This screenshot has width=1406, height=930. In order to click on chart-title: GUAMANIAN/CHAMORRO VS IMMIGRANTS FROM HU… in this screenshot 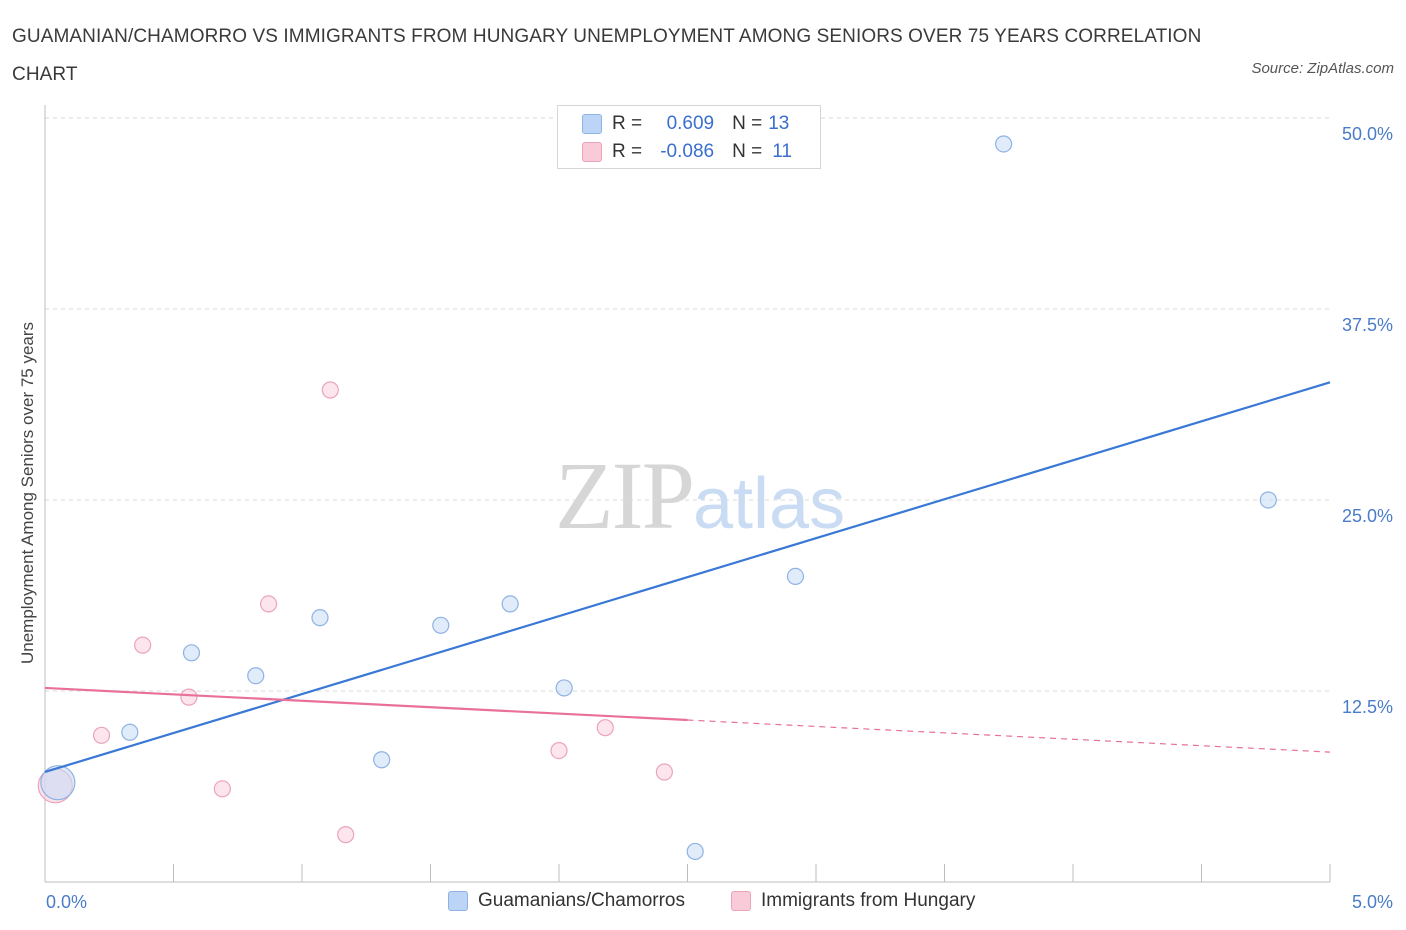, I will do `click(607, 55)`.